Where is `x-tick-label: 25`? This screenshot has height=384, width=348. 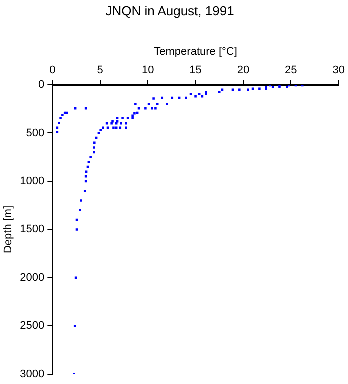
x-tick-label: 25 is located at coordinates (291, 70).